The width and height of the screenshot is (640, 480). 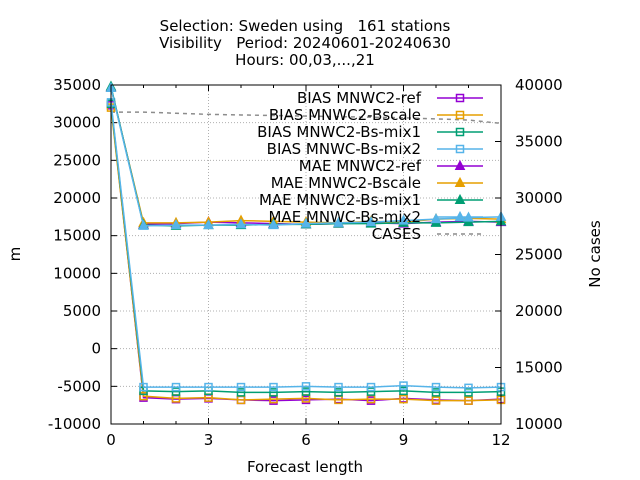 I want to click on x-tick-label: 0, so click(x=111, y=440).